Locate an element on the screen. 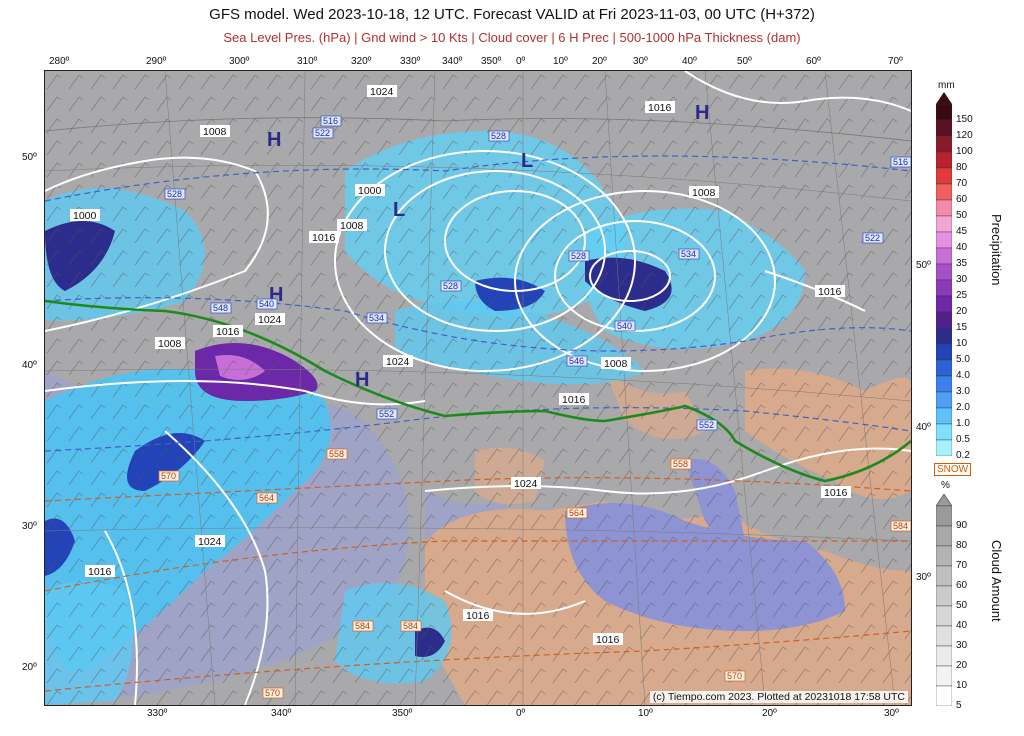  low-pressure-marker: L is located at coordinates (527, 161).